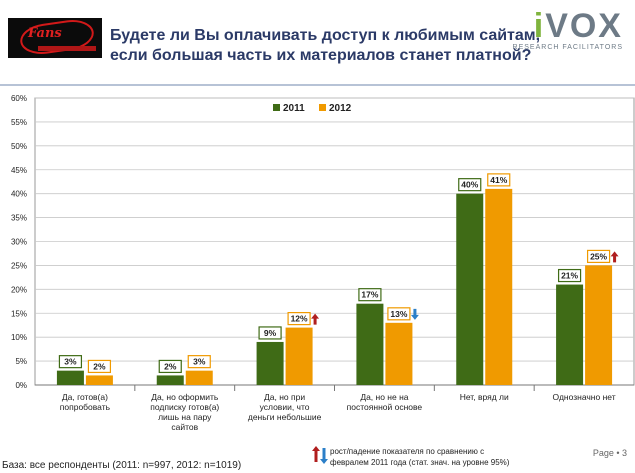  I want to click on brand-tagline: RESEARCH FACILITATORS, so click(567, 47).